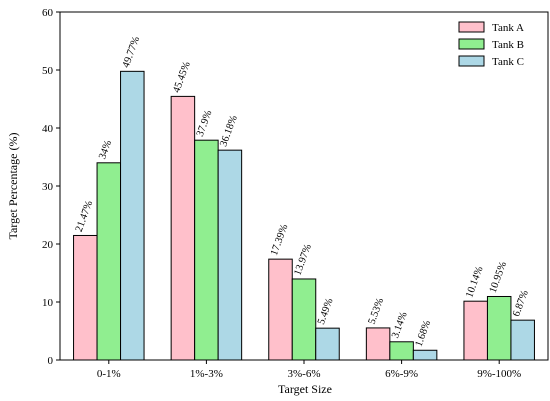  I want to click on y-tick-label: 40, so click(48, 129).